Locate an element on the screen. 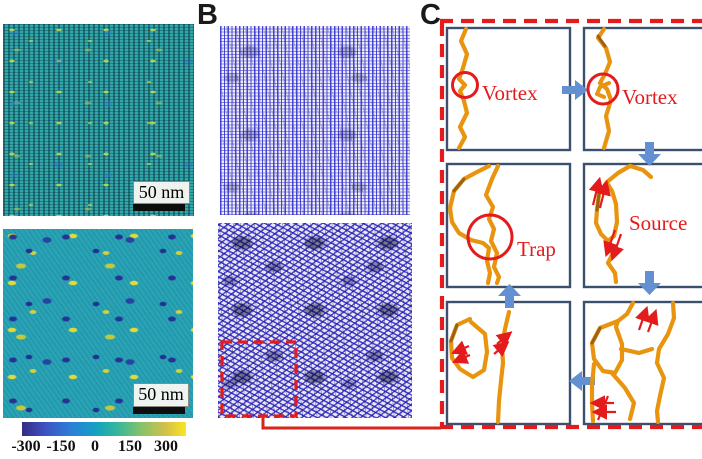  vortex-label-1: Vortex is located at coordinates (510, 93).